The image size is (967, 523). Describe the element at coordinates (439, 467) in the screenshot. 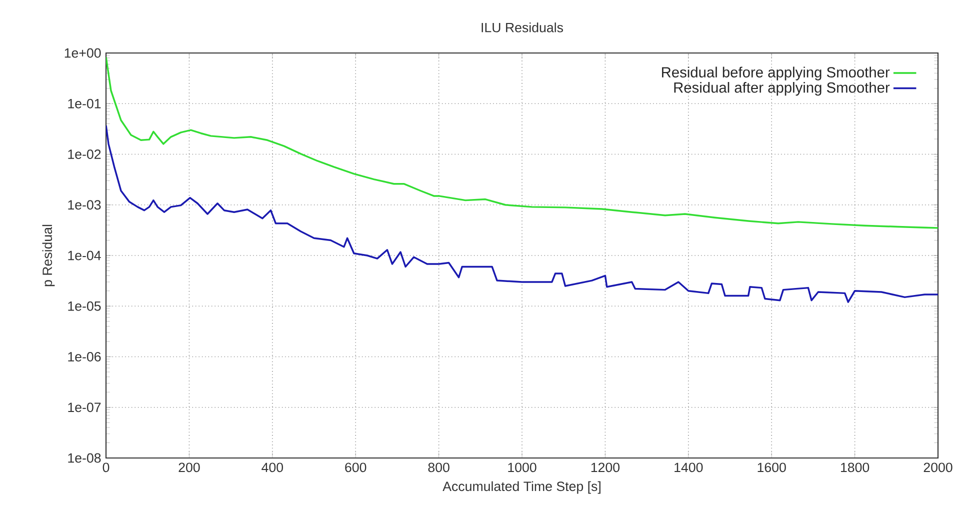

I see `x-tick-label: 800` at that location.